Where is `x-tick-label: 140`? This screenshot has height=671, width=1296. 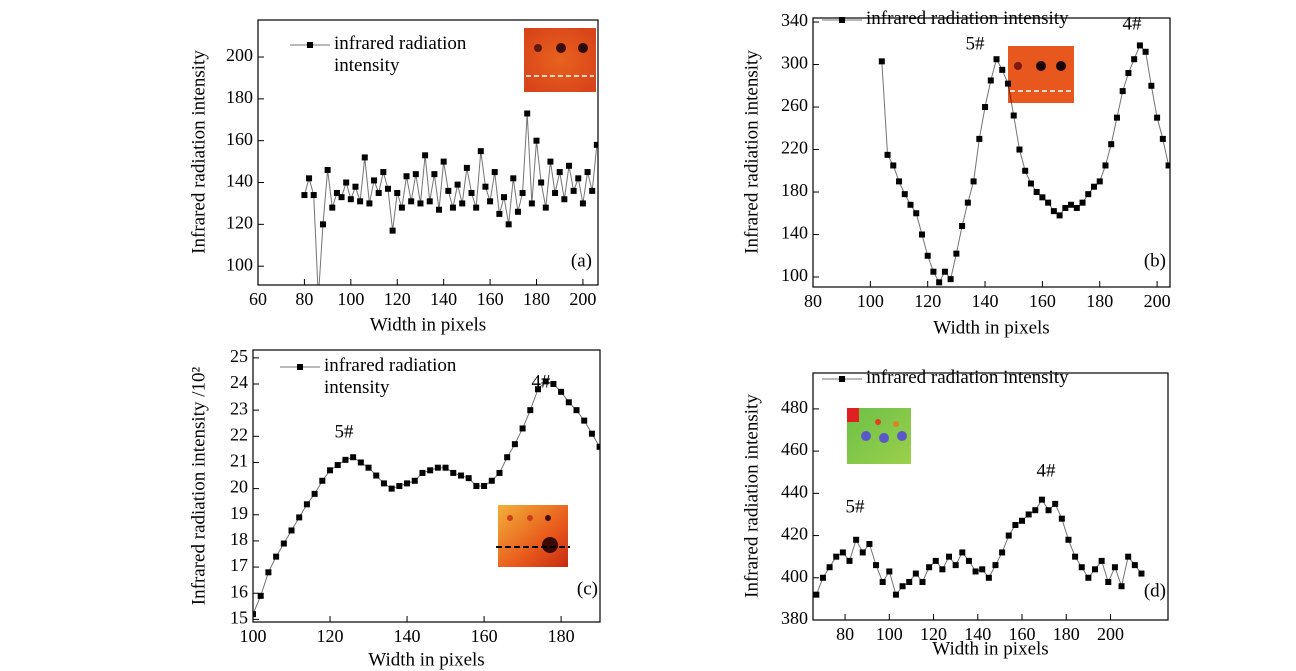 x-tick-label: 140 is located at coordinates (407, 636).